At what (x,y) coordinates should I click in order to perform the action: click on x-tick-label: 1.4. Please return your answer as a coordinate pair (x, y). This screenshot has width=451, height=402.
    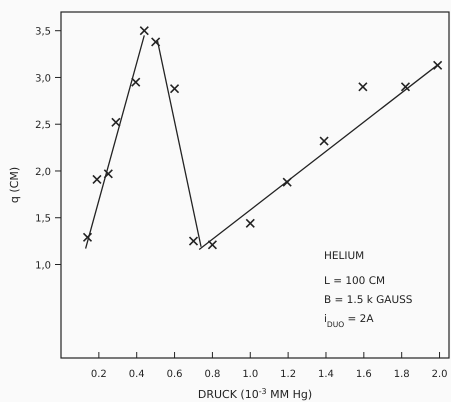
    Looking at the image, I should click on (326, 374).